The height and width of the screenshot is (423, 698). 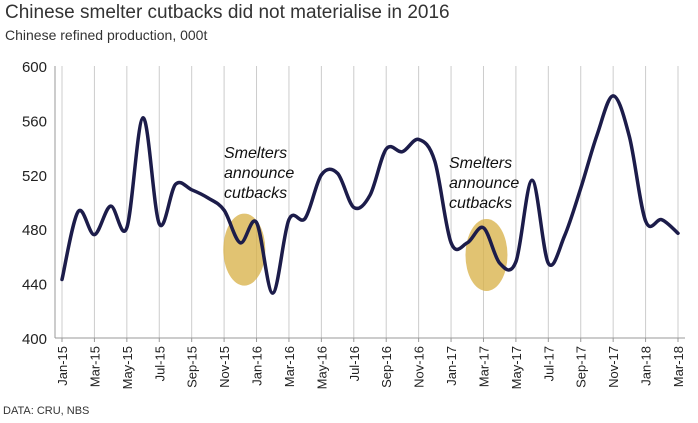 What do you see at coordinates (106, 35) in the screenshot?
I see `chart-subtitle: Chinese refined production, 000t` at bounding box center [106, 35].